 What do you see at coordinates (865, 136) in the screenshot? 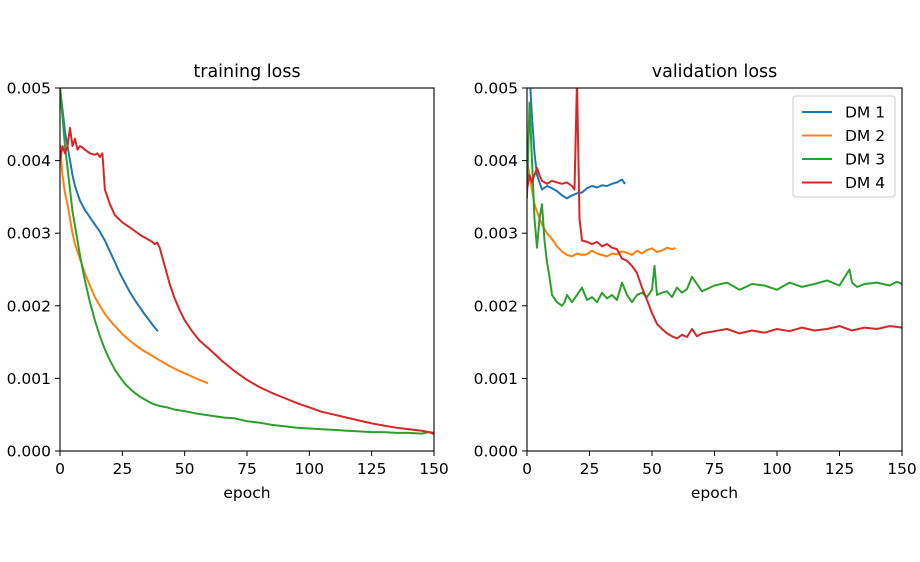
I see `legend-label: DM 2` at bounding box center [865, 136].